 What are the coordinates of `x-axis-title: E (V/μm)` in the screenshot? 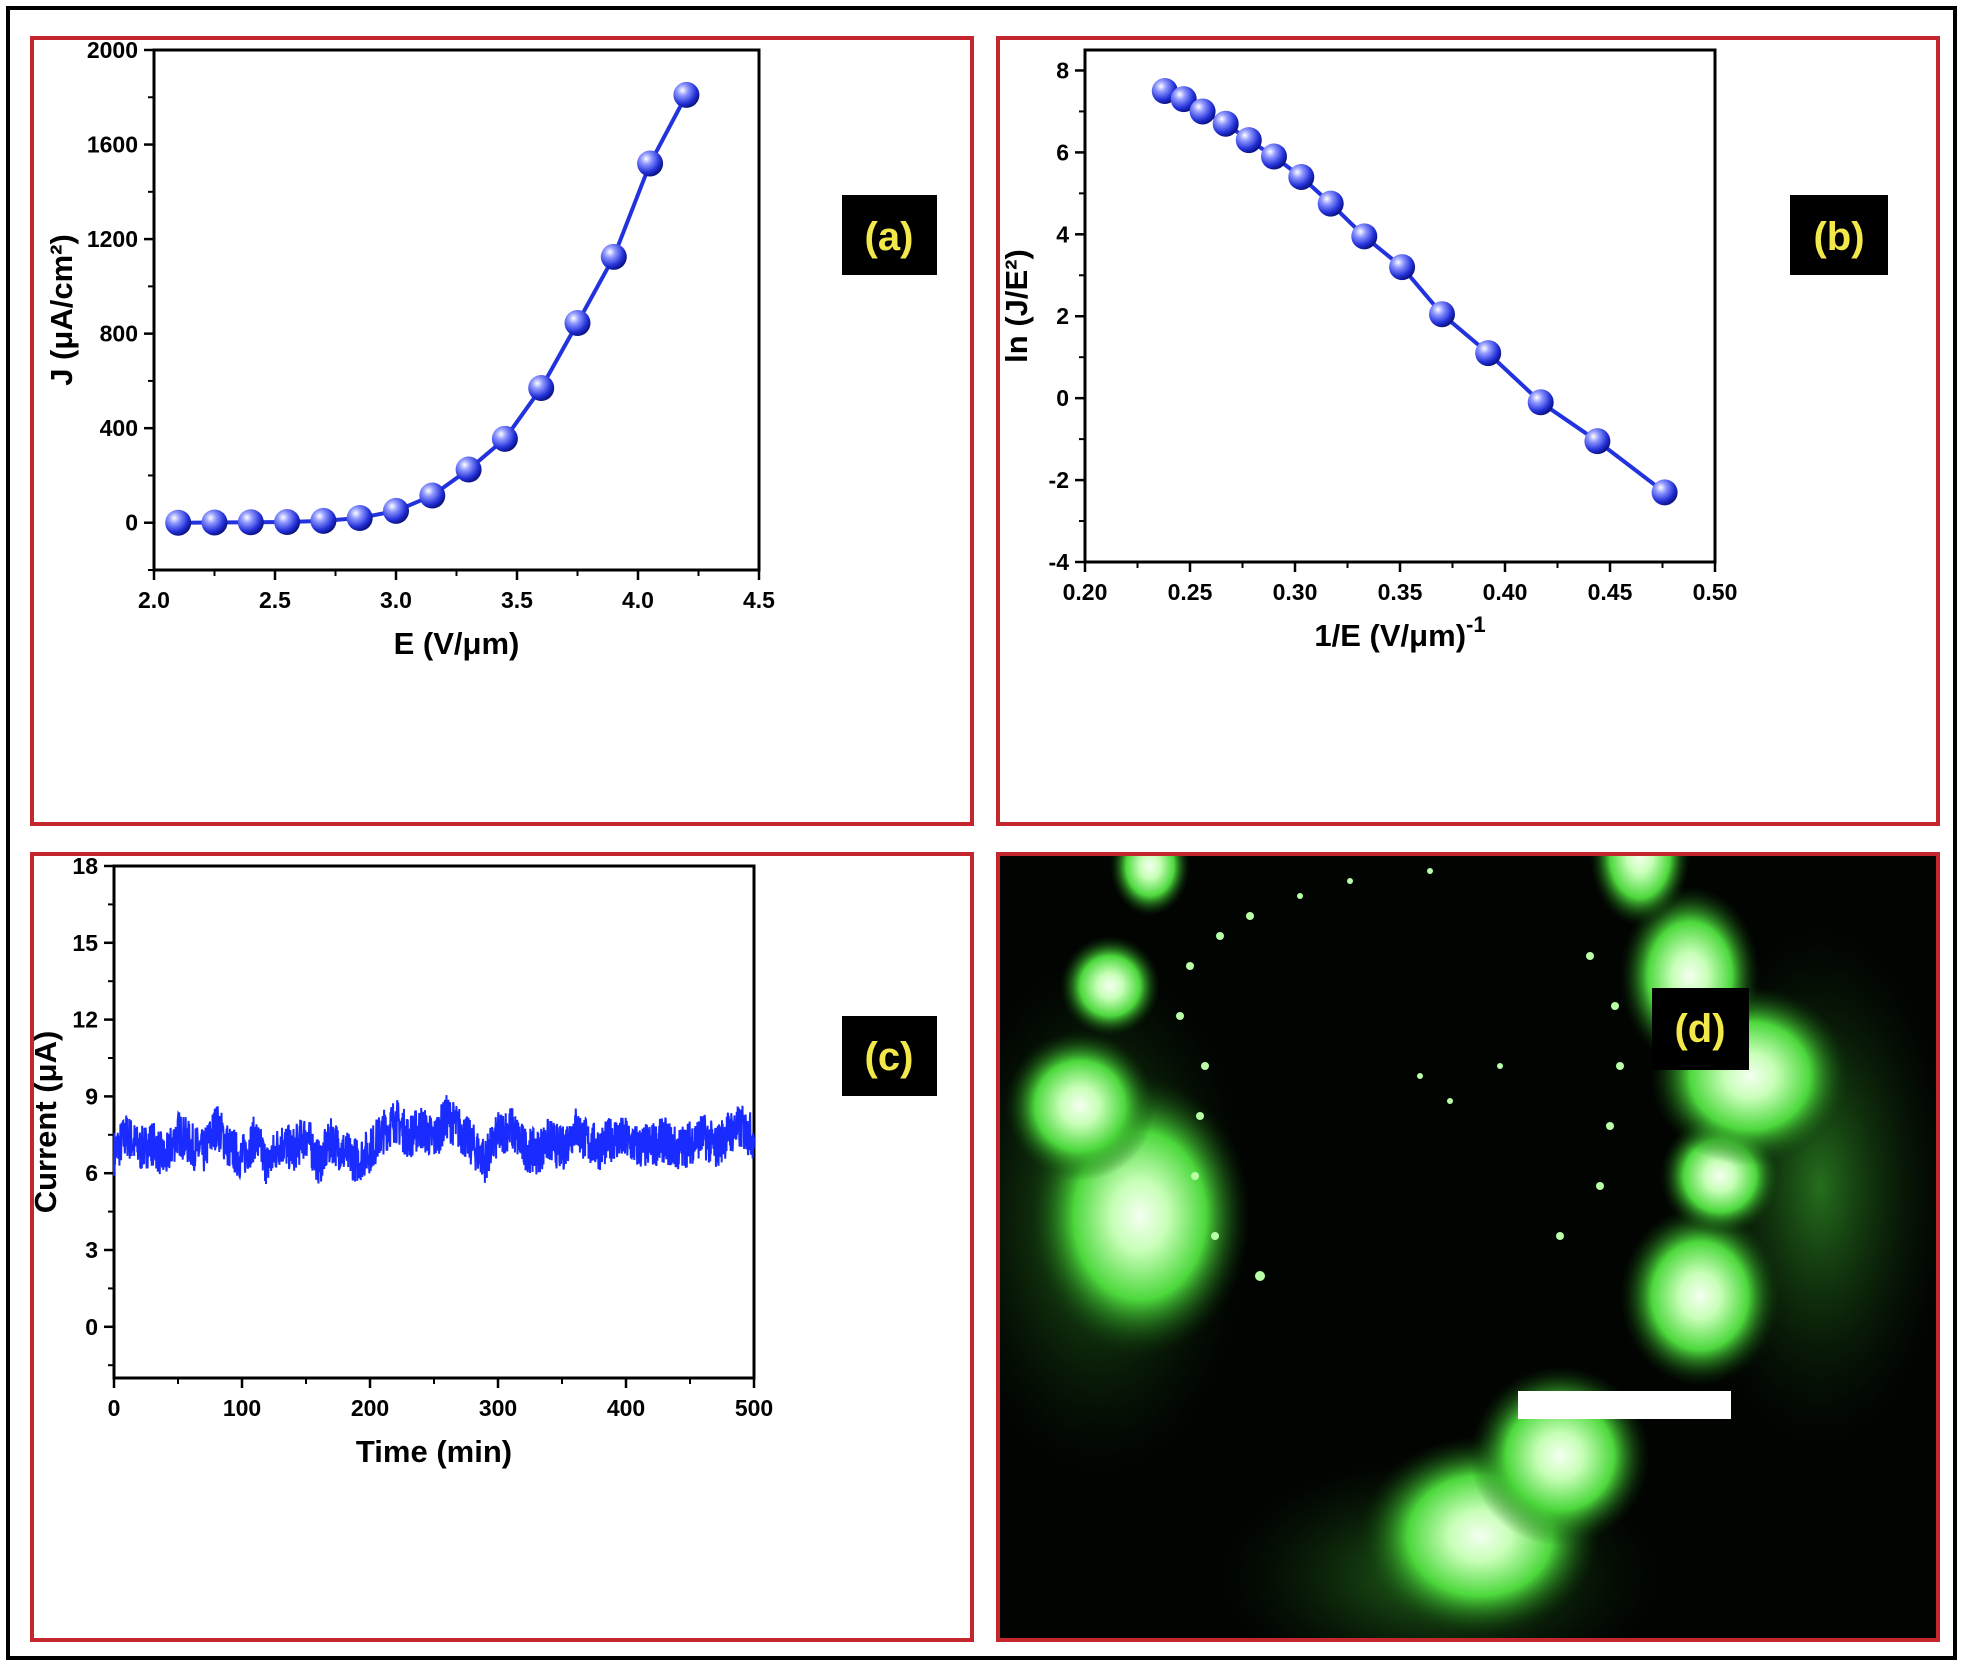 It's located at (457, 643).